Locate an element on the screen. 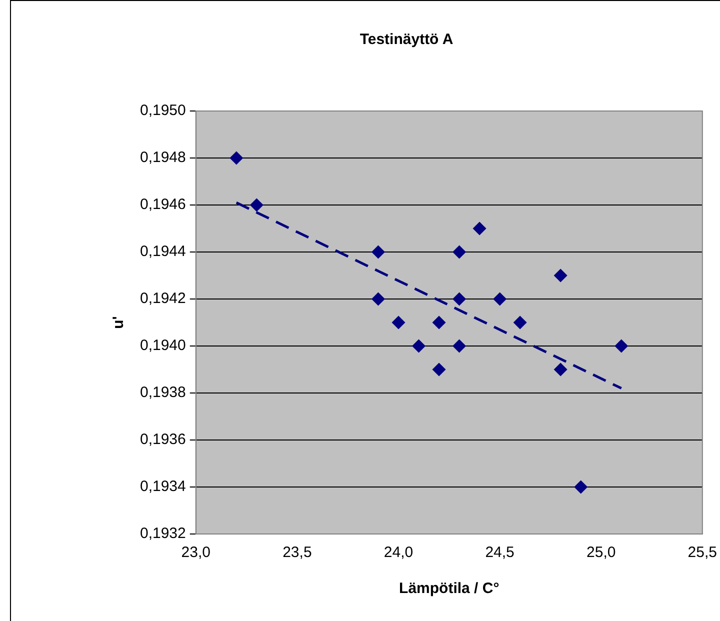  x-tick-label: 25,0 is located at coordinates (601, 553).